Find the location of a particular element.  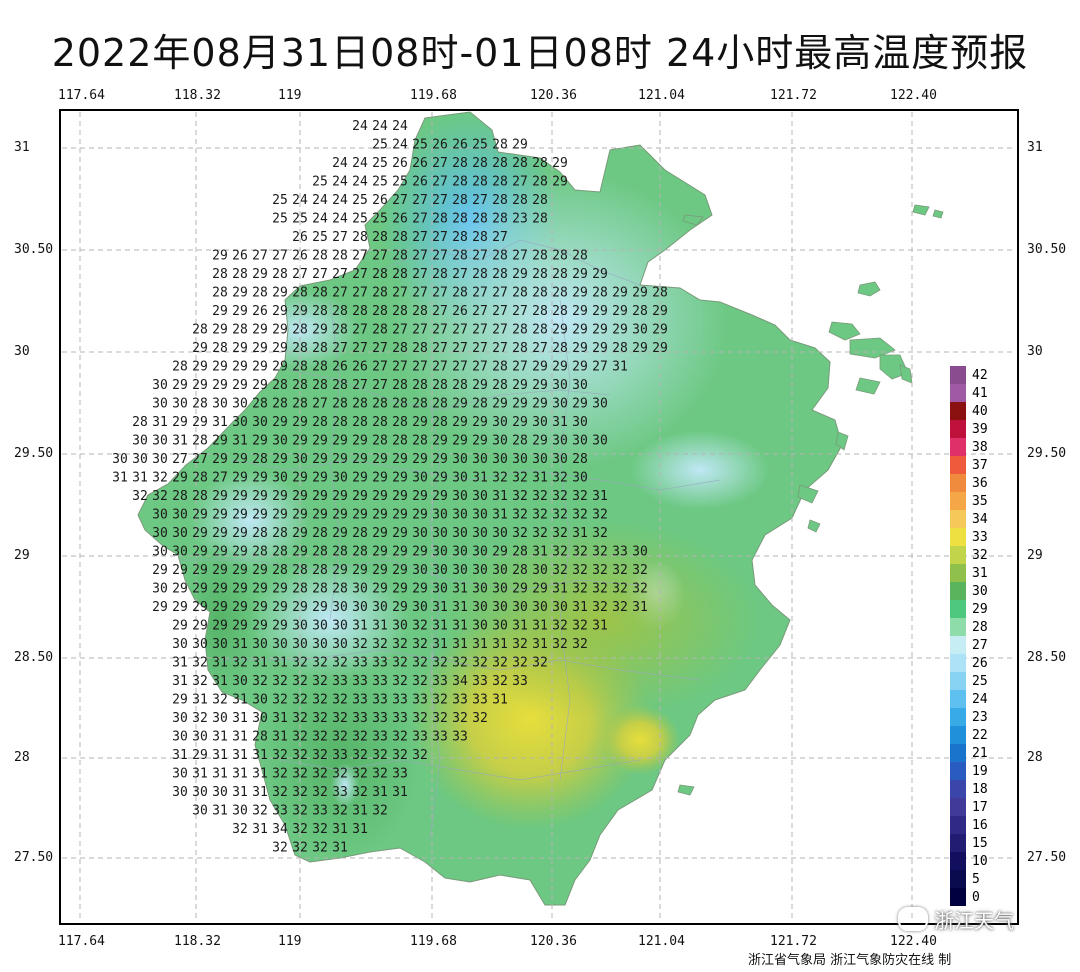

legend-label-23: 23 is located at coordinates (980, 717).